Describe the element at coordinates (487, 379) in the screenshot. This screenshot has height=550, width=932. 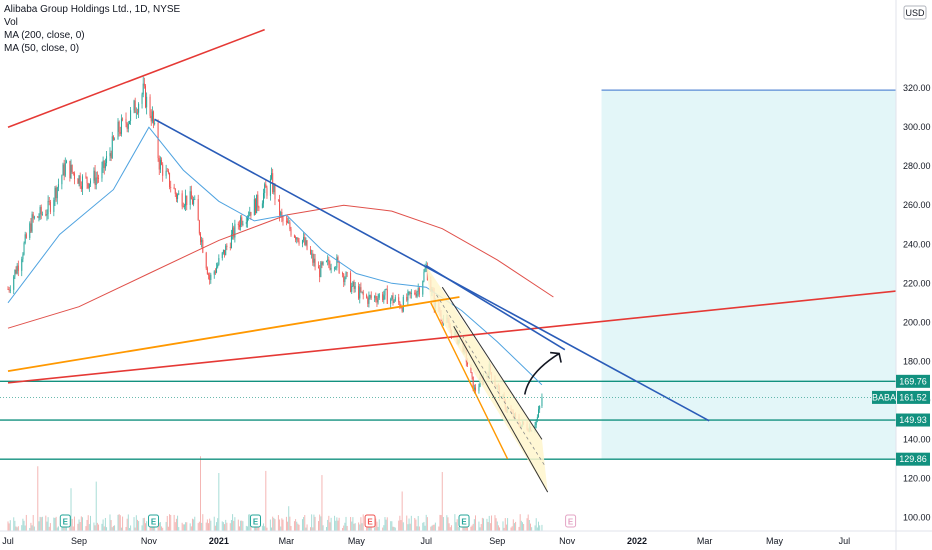
I see `falling-channel-fill` at that location.